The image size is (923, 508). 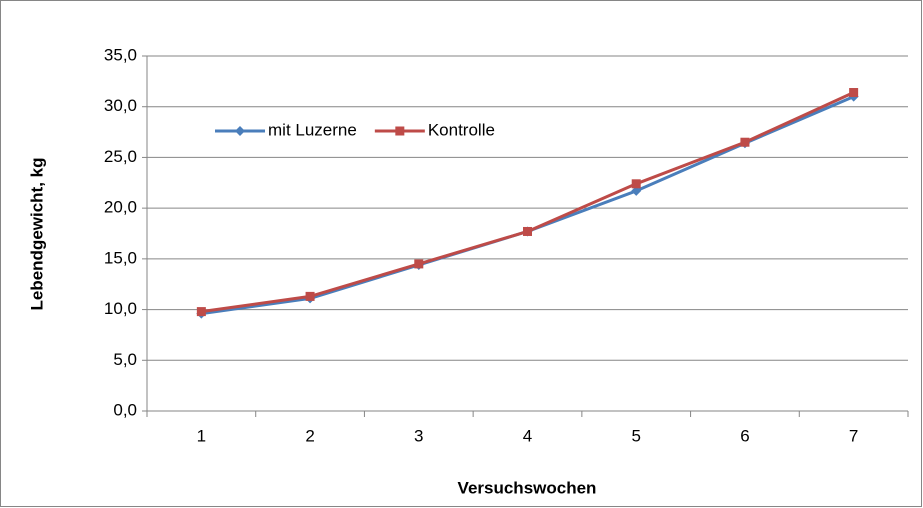 I want to click on y-tick-label: 15,0, so click(x=120, y=257).